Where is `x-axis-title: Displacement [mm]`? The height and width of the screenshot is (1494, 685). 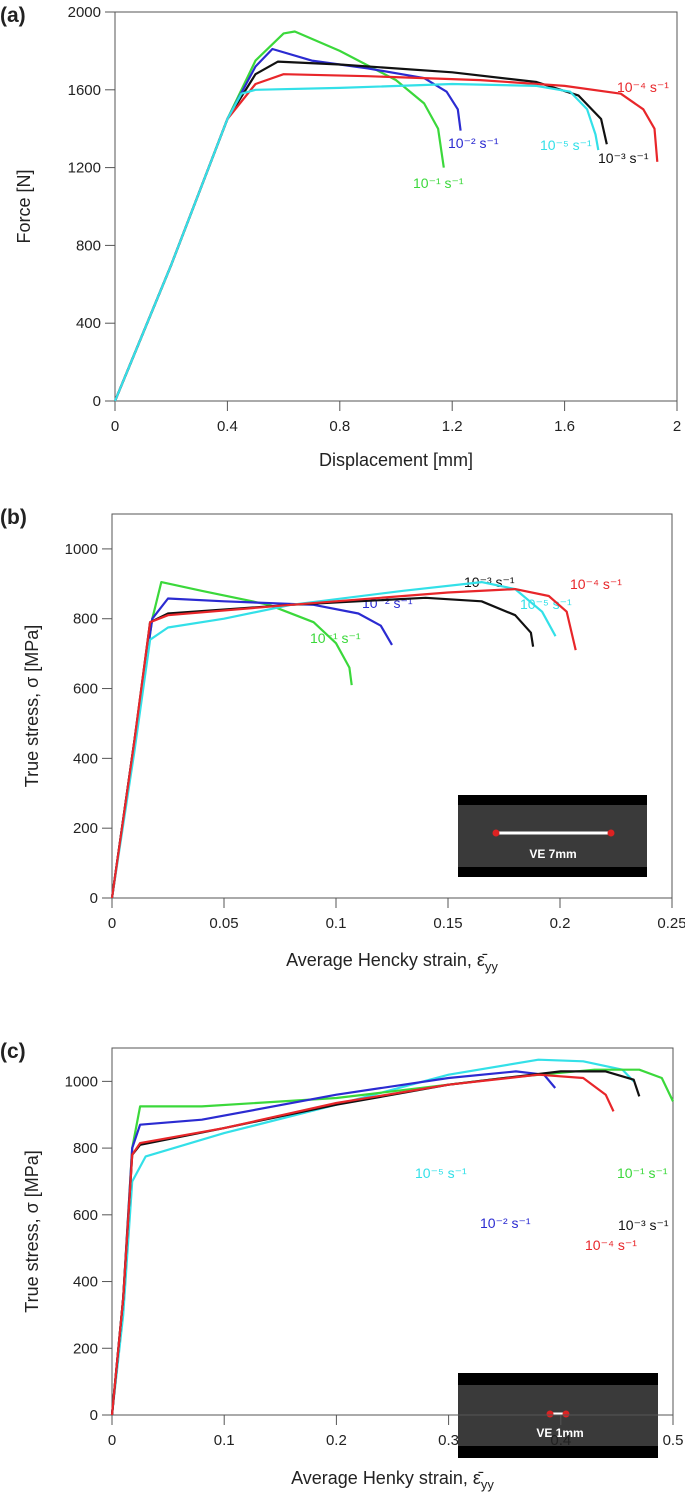 x-axis-title: Displacement [mm] is located at coordinates (396, 460).